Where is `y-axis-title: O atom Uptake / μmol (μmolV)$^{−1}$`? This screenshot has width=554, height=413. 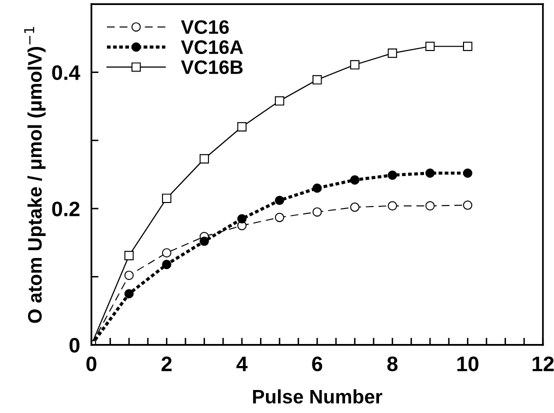 y-axis-title: O atom Uptake / μmol (μmolV)$^{−1}$ is located at coordinates (35, 175).